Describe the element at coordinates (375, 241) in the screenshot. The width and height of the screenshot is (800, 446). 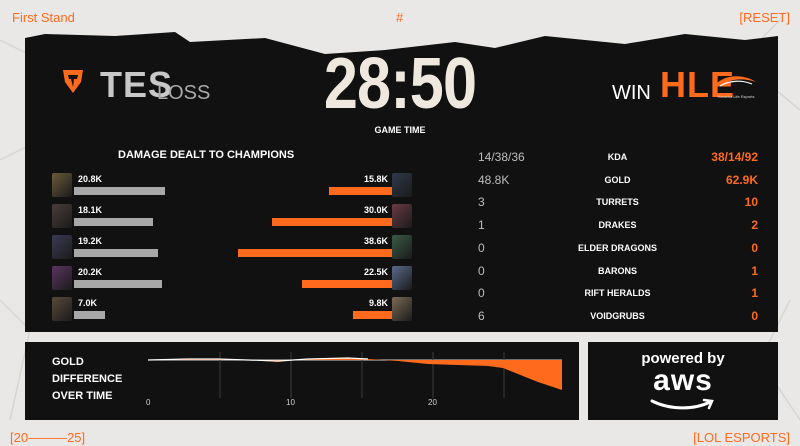
I see `damage-value-right: 38.6K` at that location.